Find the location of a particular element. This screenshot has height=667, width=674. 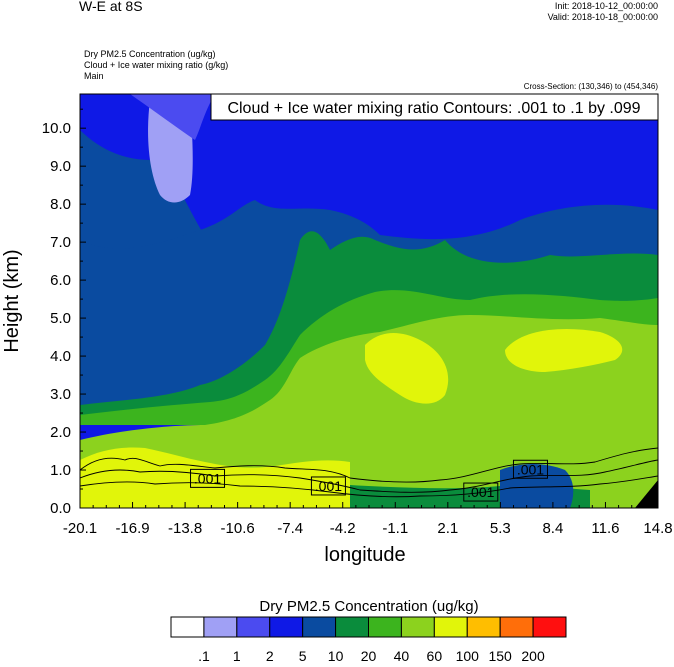

plot-title: W-E at 8S is located at coordinates (111, 7).